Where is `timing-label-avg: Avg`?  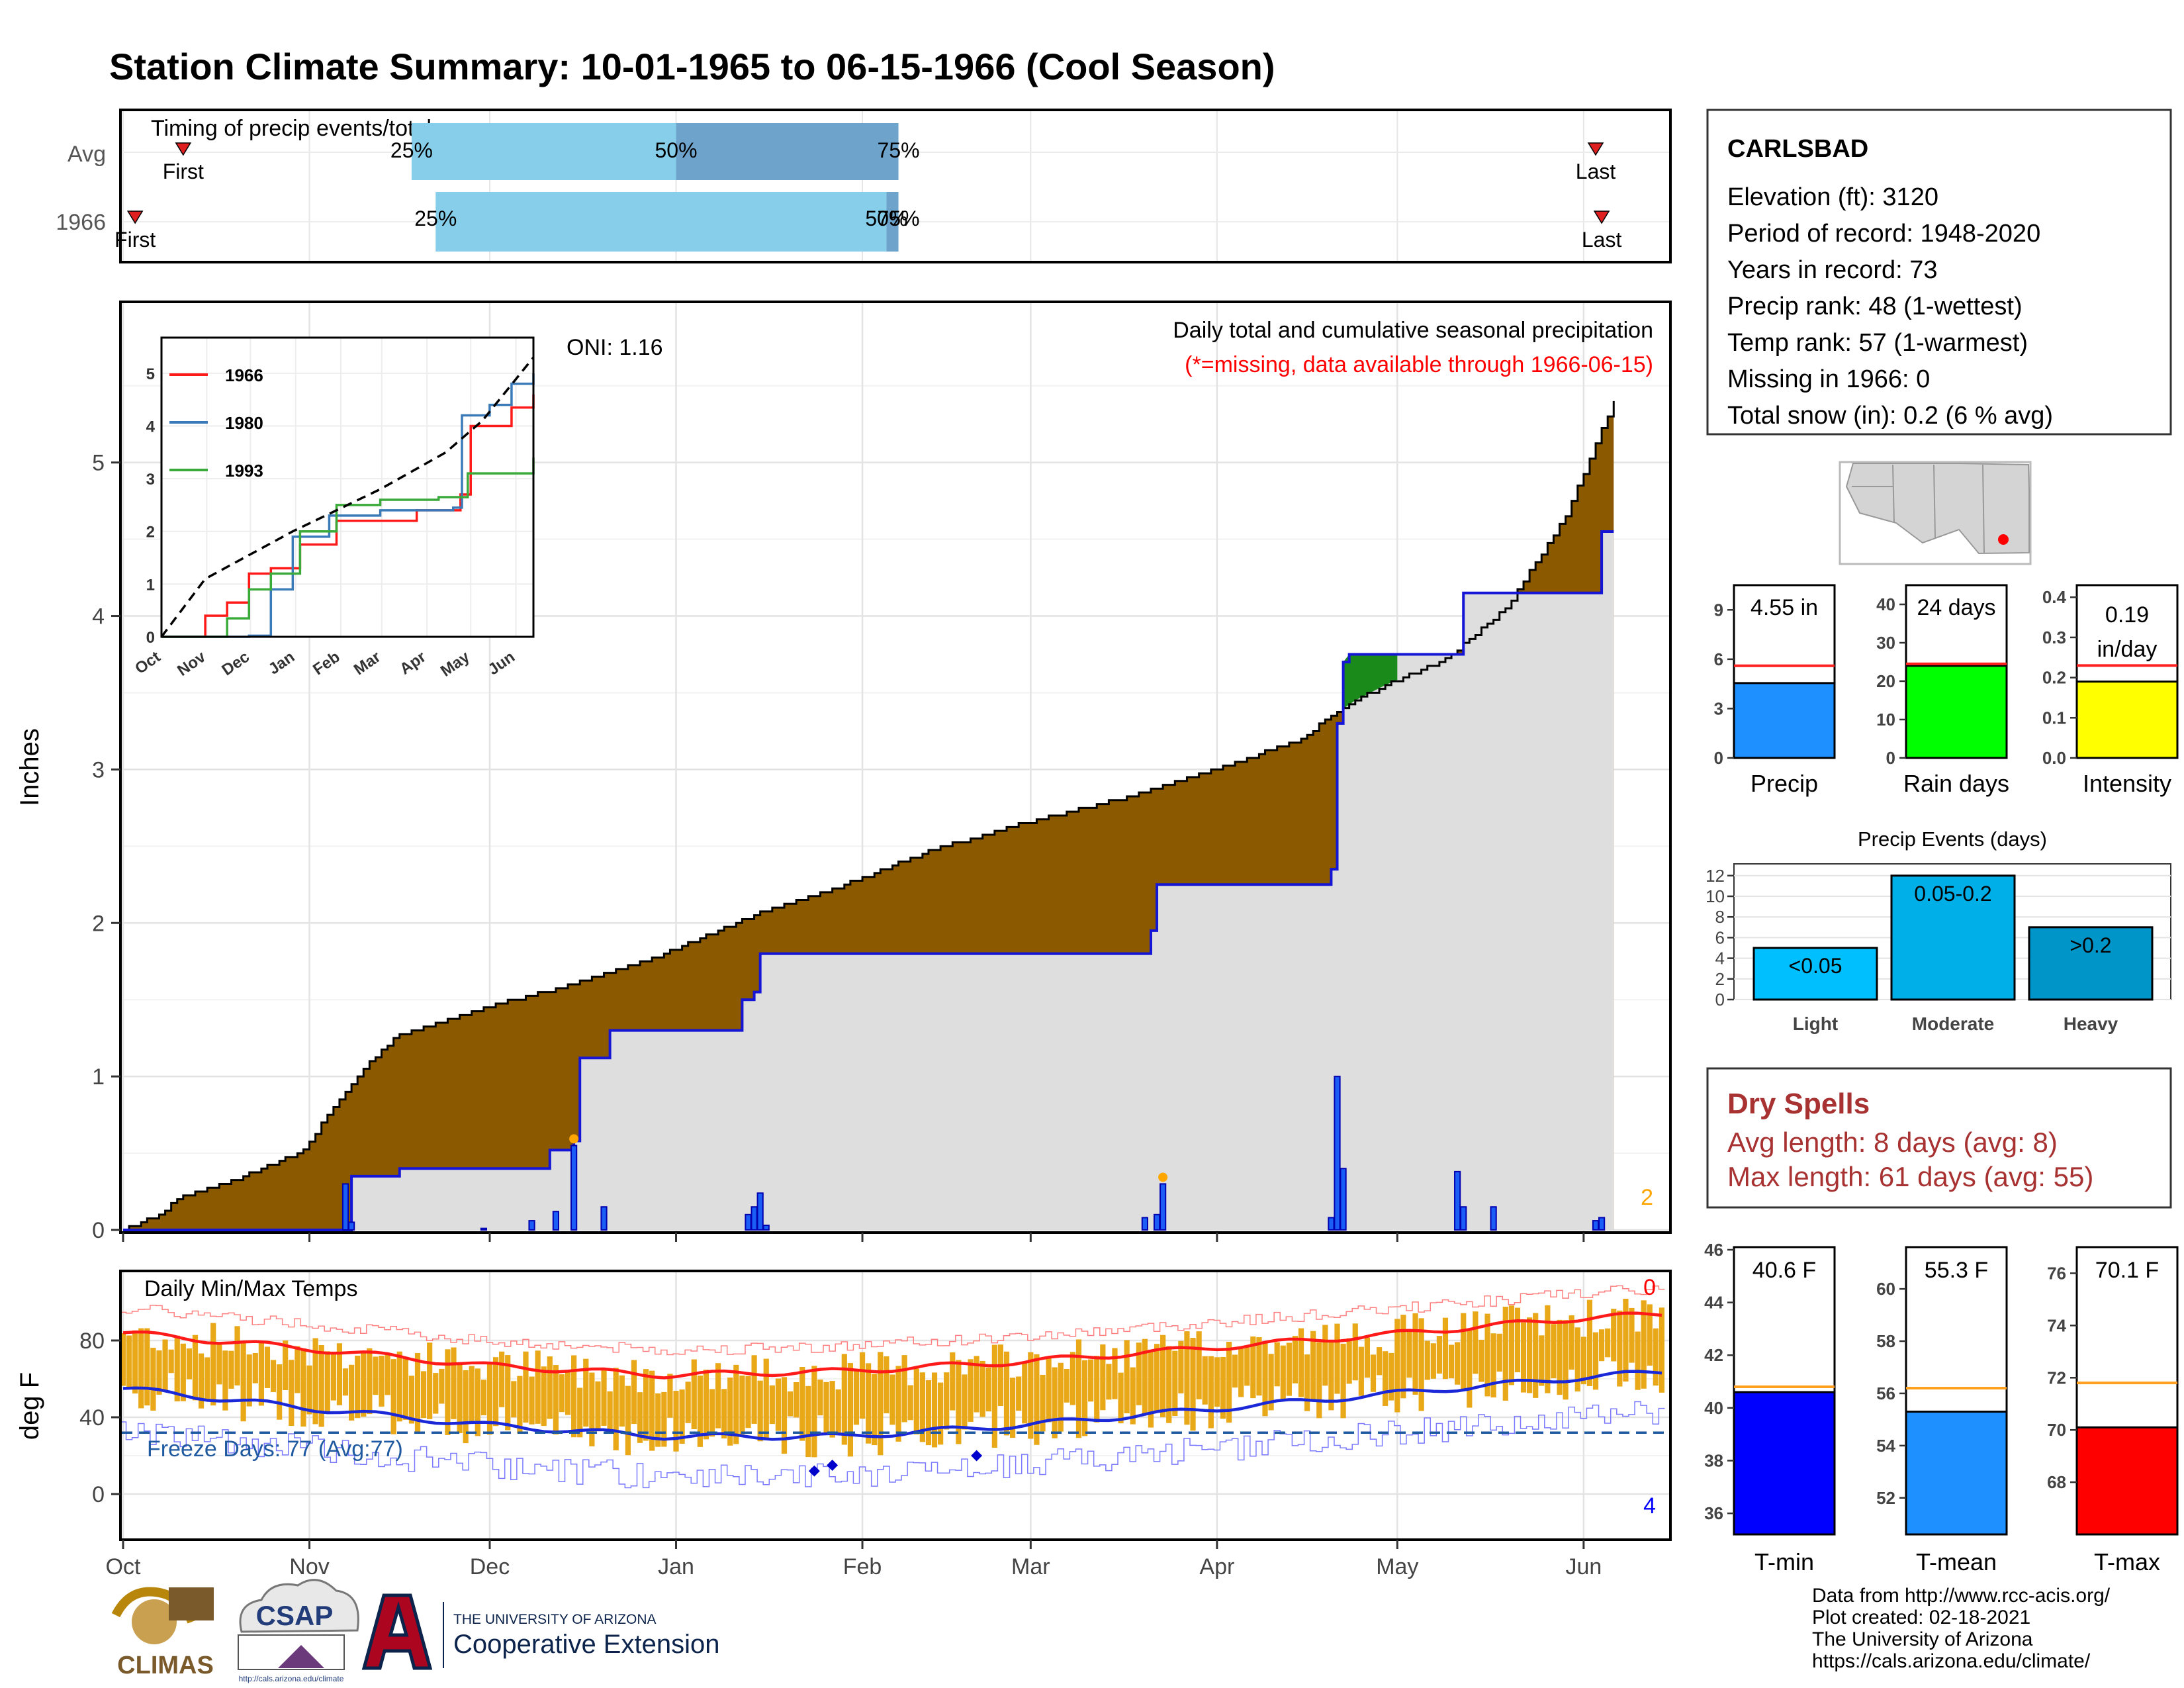
timing-label-avg: Avg is located at coordinates (87, 154).